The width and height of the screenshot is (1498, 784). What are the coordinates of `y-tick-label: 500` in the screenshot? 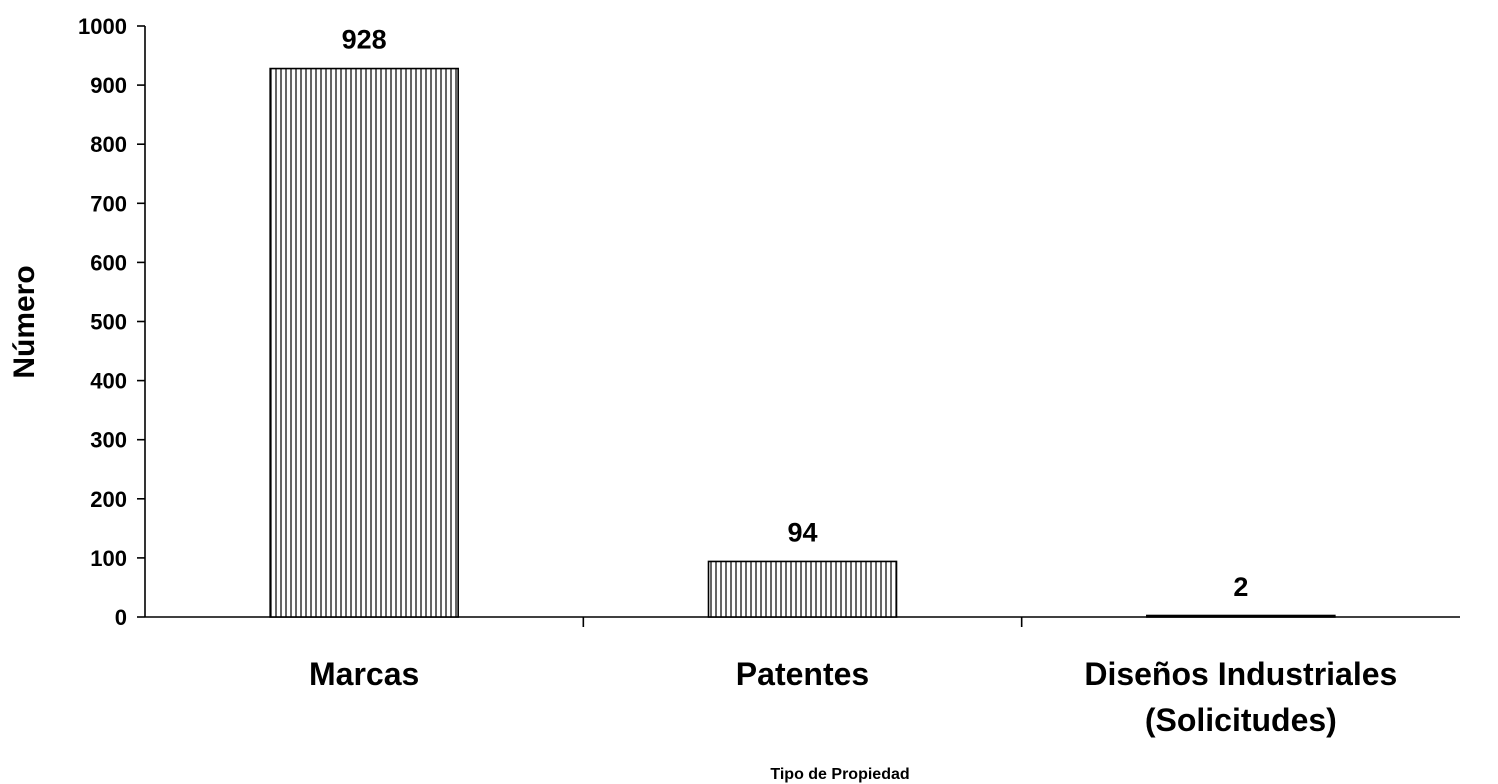 It's located at (108, 322).